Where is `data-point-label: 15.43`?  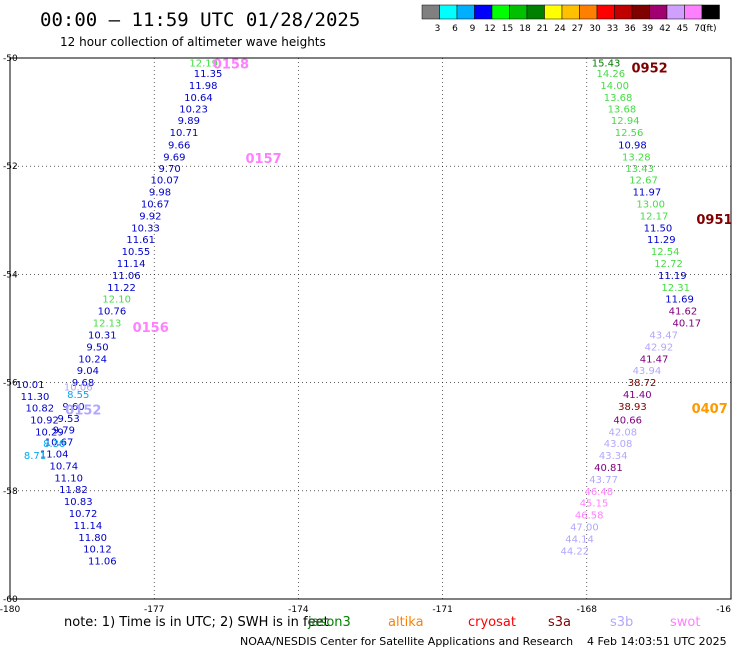 data-point-label: 15.43 is located at coordinates (606, 63).